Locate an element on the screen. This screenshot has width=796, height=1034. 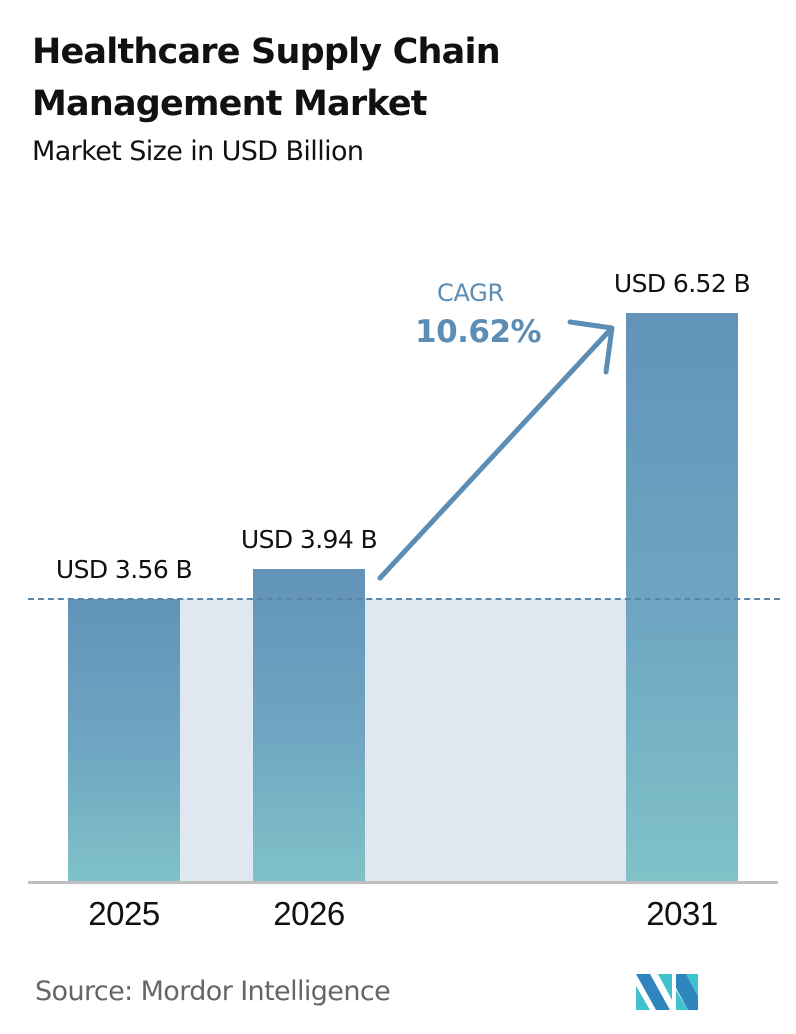
cagr-value: 10.62% is located at coordinates (478, 332).